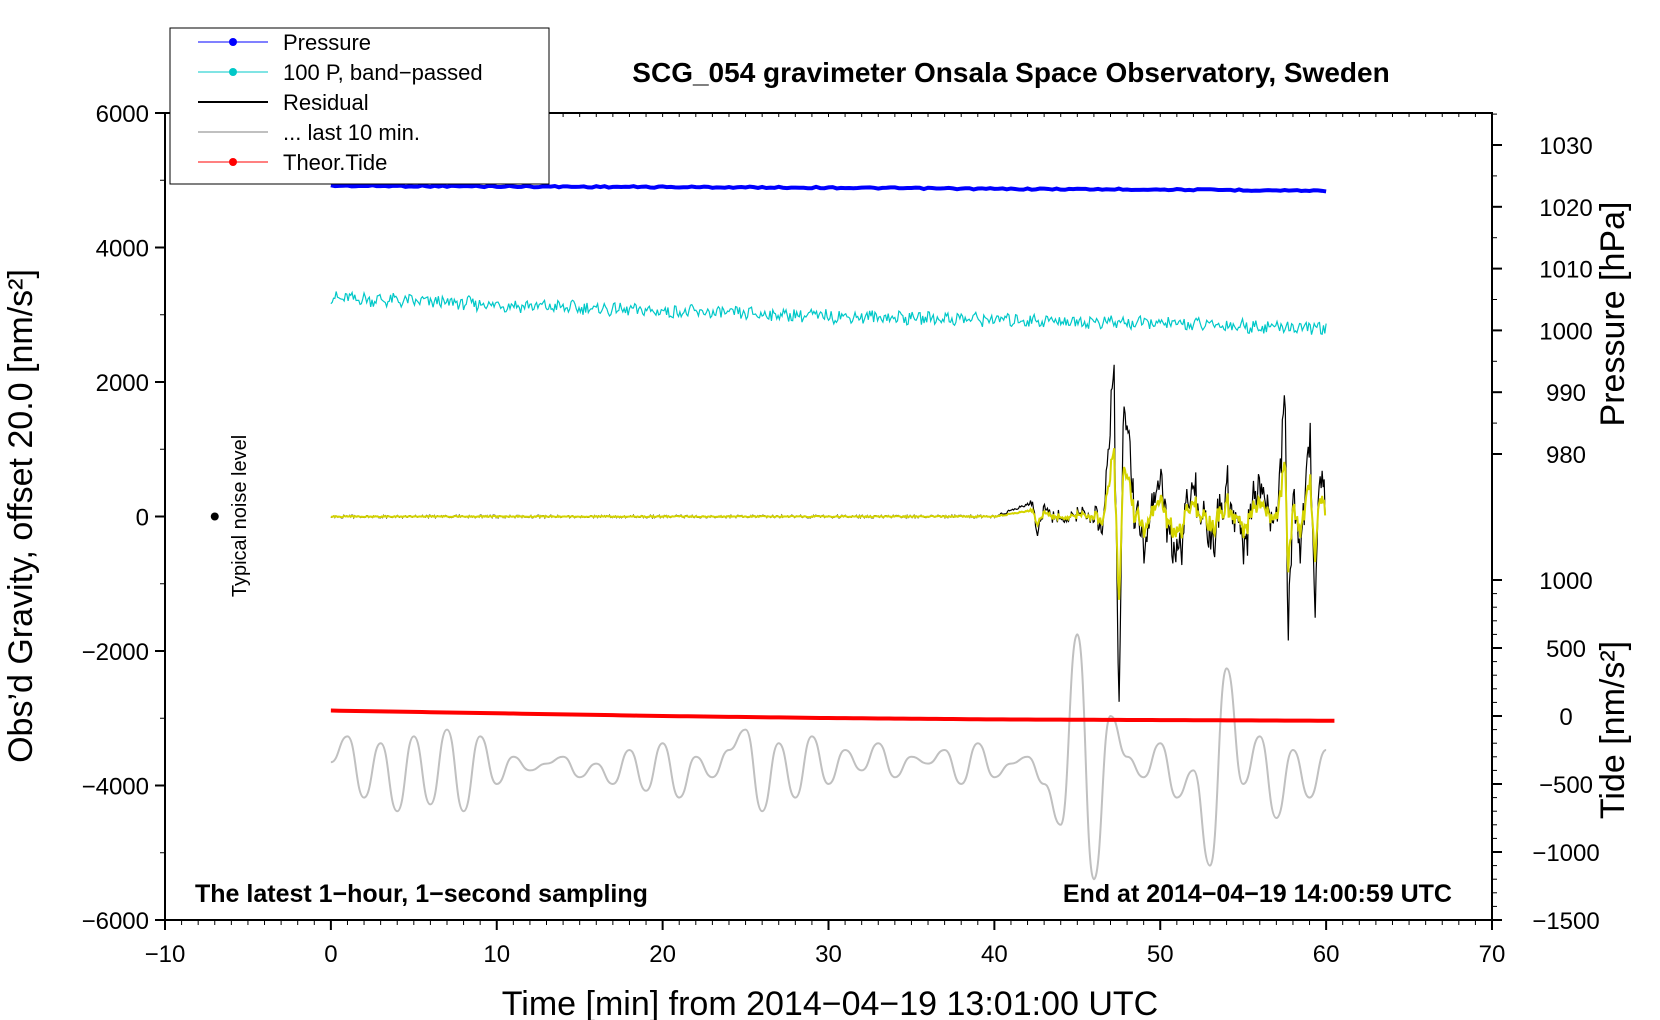 The width and height of the screenshot is (1660, 1020). Describe the element at coordinates (326, 102) in the screenshot. I see `legend-label: Residual` at that location.